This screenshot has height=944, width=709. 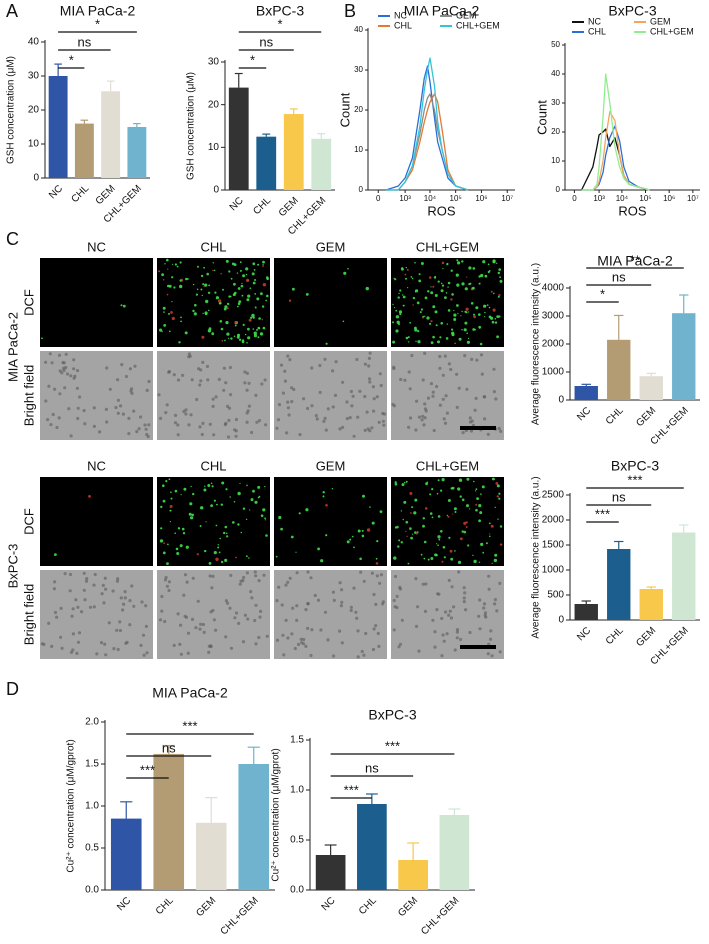 I want to click on image-background, so click(x=330, y=521).